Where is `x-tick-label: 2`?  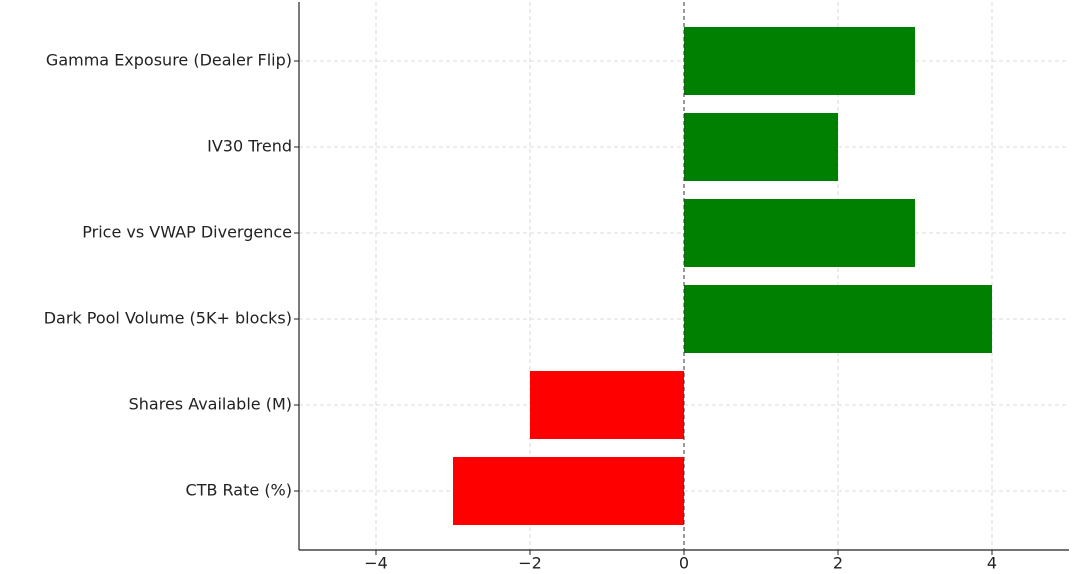
x-tick-label: 2 is located at coordinates (838, 563).